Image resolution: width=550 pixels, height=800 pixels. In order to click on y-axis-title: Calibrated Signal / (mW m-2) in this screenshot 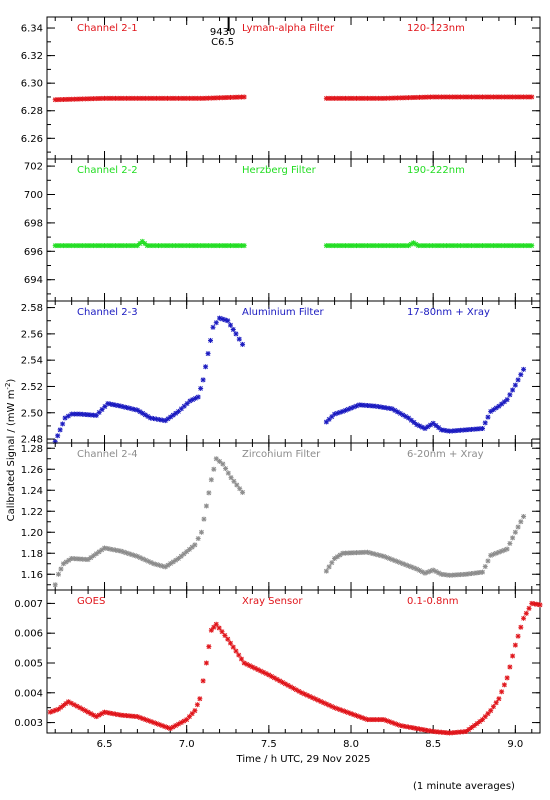, I will do `click(10, 450)`.